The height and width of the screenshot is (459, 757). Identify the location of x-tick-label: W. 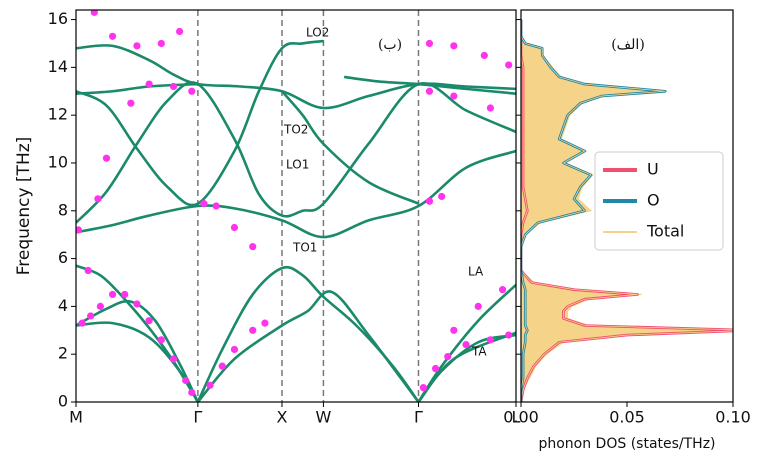
(324, 417).